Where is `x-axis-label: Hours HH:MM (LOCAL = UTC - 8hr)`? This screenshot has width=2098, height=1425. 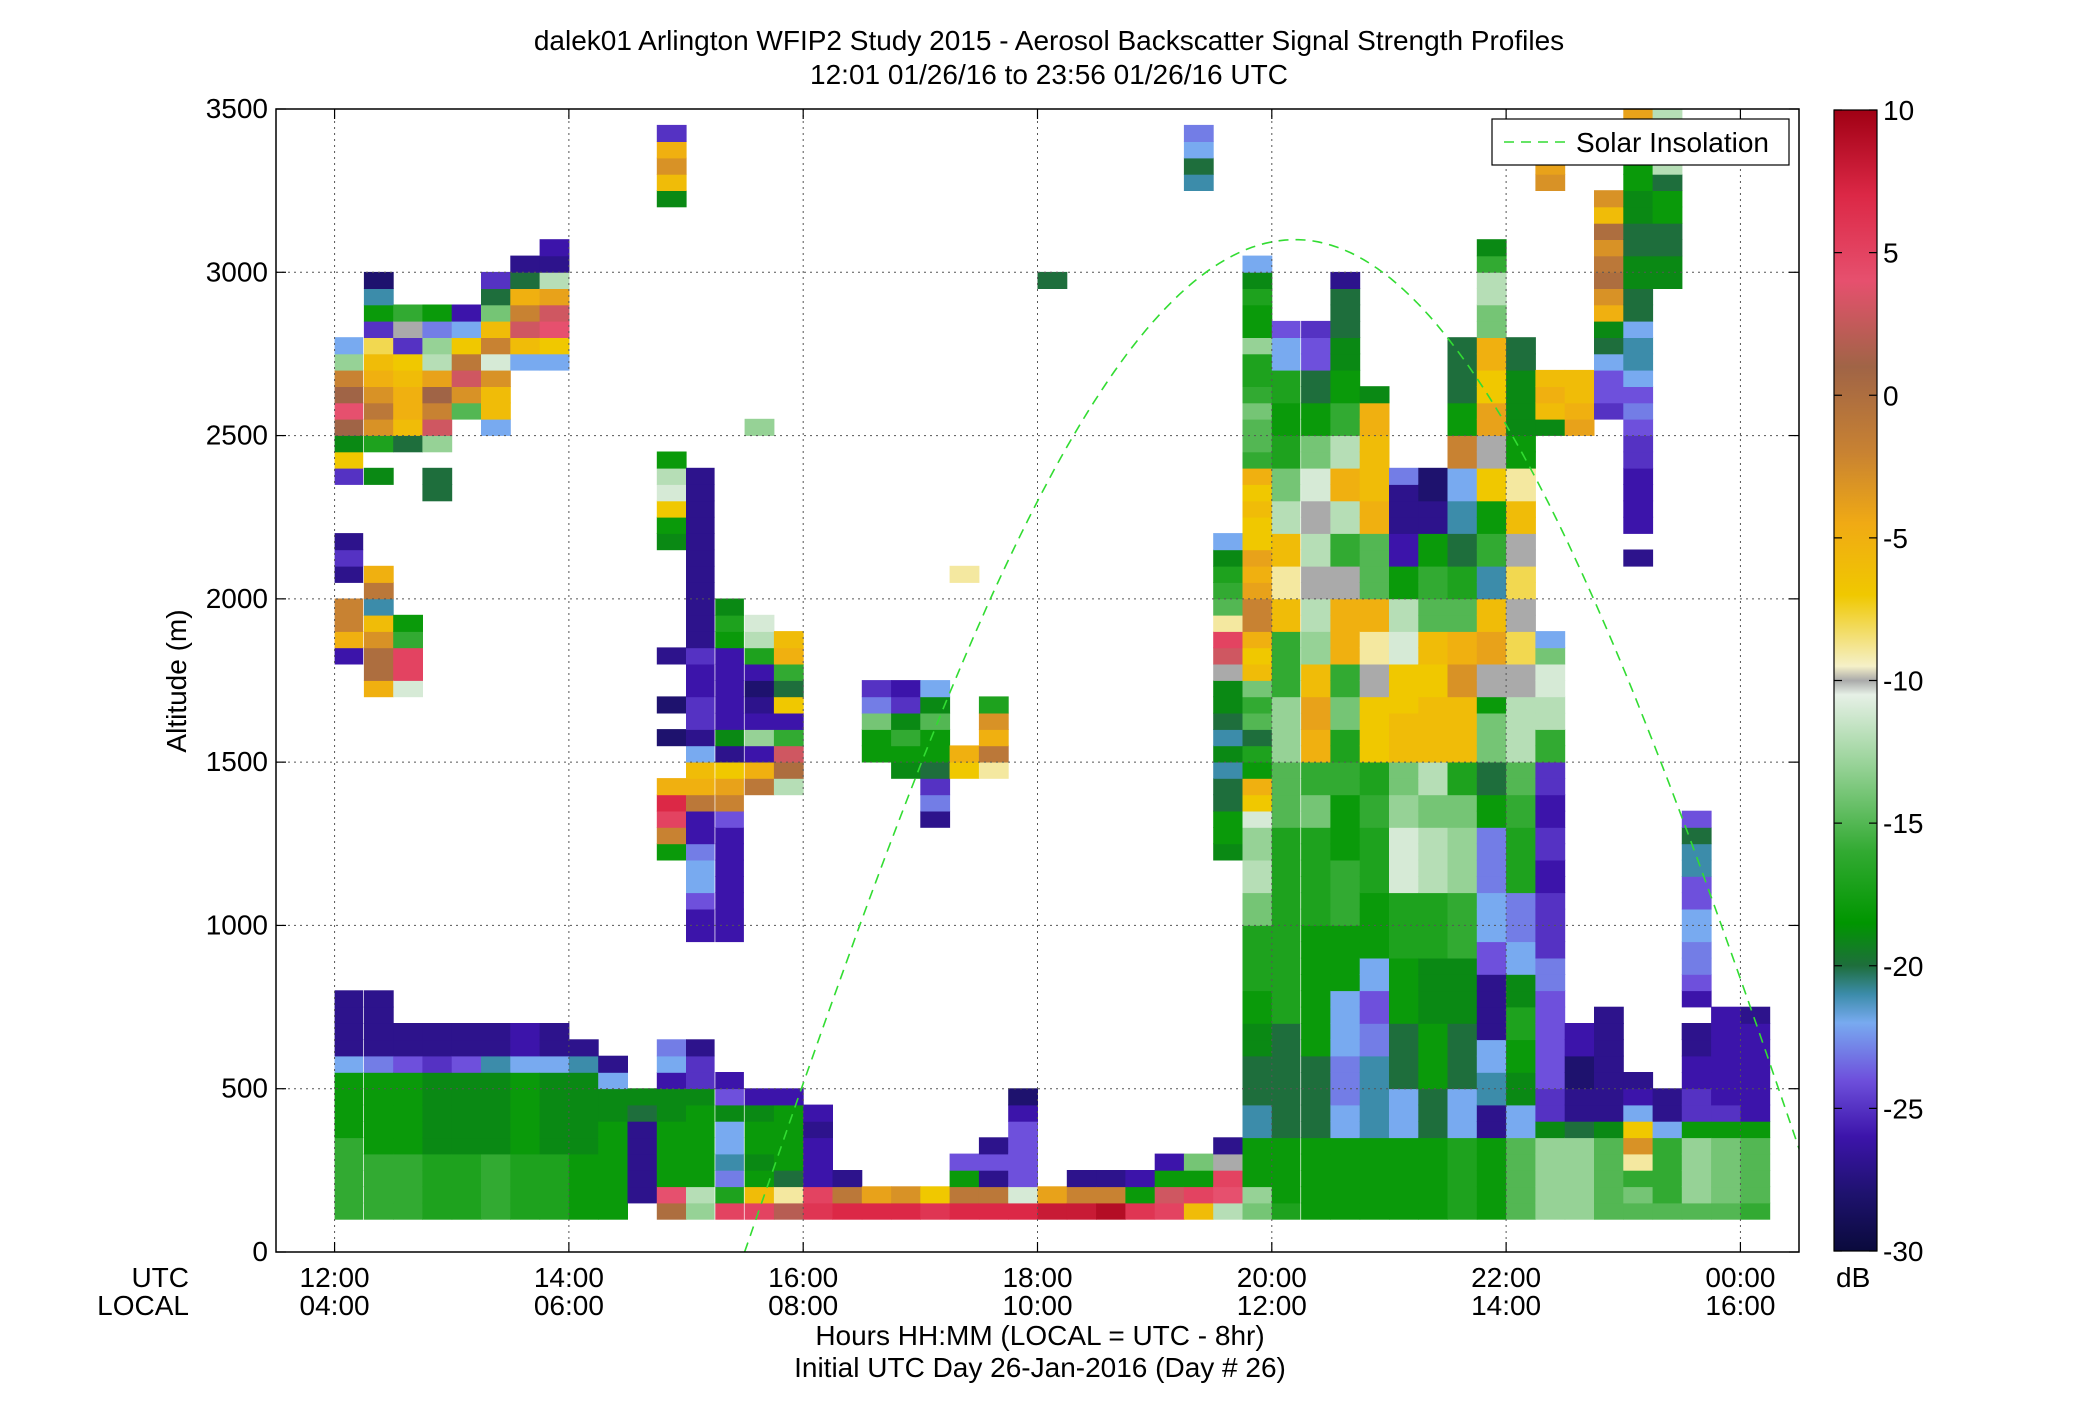 x-axis-label: Hours HH:MM (LOCAL = UTC - 8hr) is located at coordinates (1039, 1335).